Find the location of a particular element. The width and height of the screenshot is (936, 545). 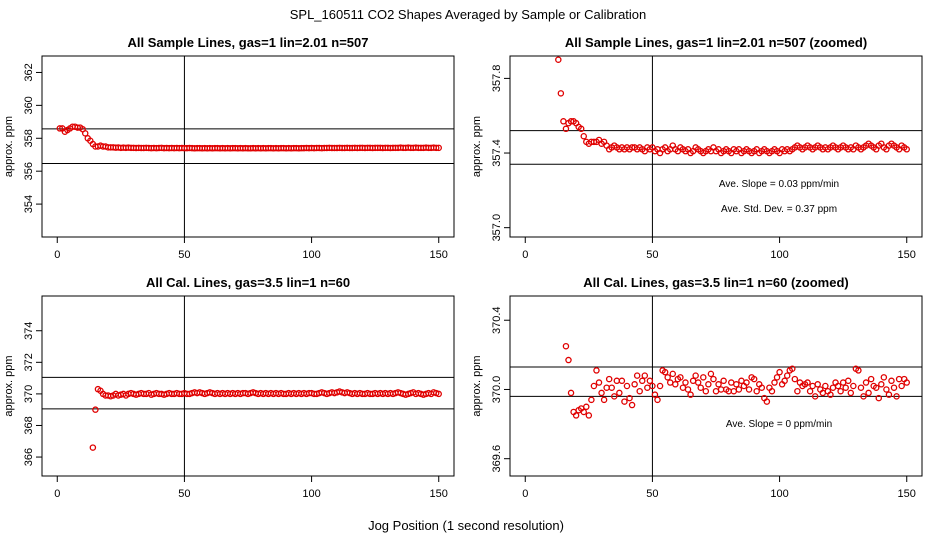

panel-title: All Cal. Lines, gas=3.5 lin=1 n=60 is located at coordinates (248, 282).